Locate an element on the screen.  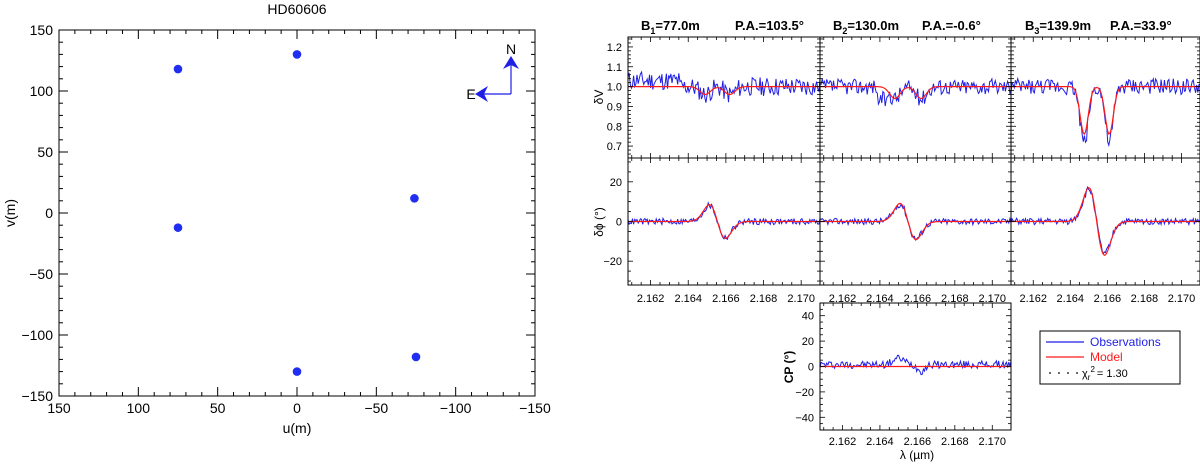
uv-x-tick-label: 50 is located at coordinates (218, 408).